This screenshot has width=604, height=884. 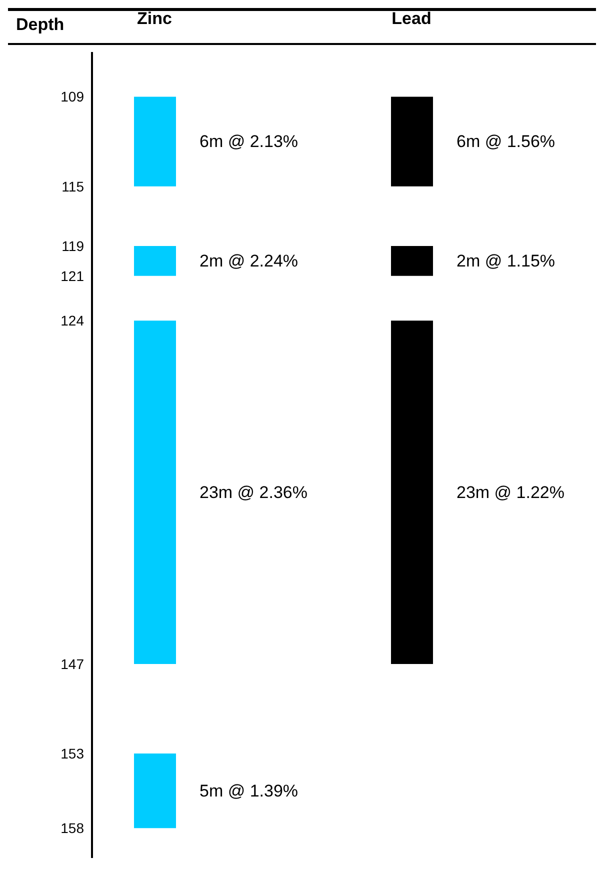 I want to click on annotation: 6m @ 1.56%, so click(x=506, y=142).